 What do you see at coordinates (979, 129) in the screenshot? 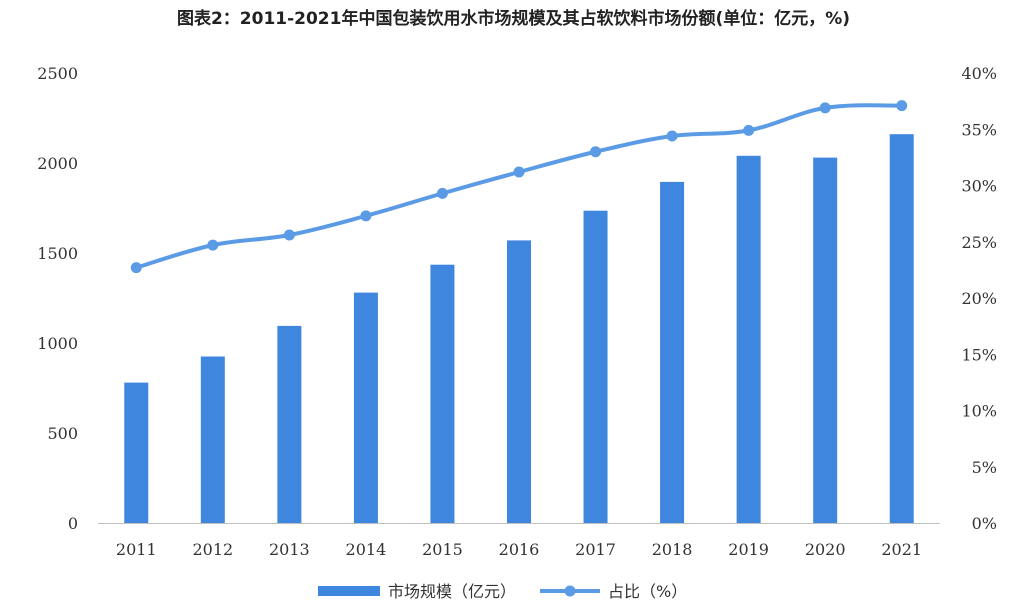
I see `right-tick-label: 35%` at bounding box center [979, 129].